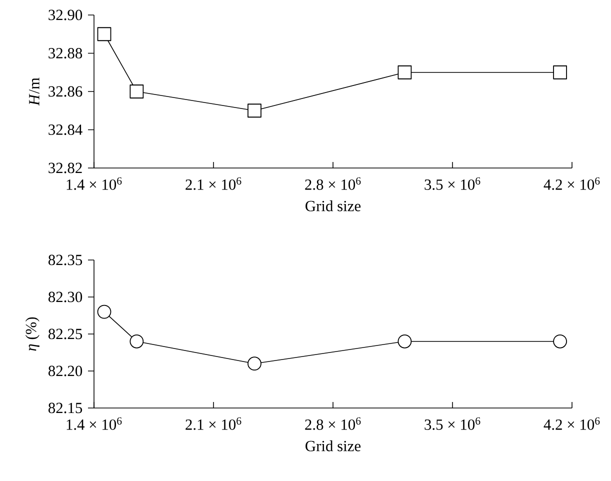 The image size is (611, 481). Describe the element at coordinates (65, 408) in the screenshot. I see `y-tick-label: 82.15` at that location.